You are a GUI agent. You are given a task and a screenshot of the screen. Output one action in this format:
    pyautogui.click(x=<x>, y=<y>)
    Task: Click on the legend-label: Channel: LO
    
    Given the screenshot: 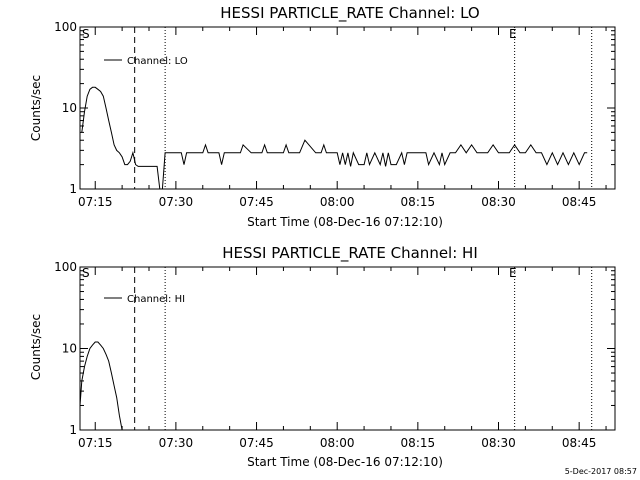 What is the action you would take?
    pyautogui.click(x=157, y=61)
    